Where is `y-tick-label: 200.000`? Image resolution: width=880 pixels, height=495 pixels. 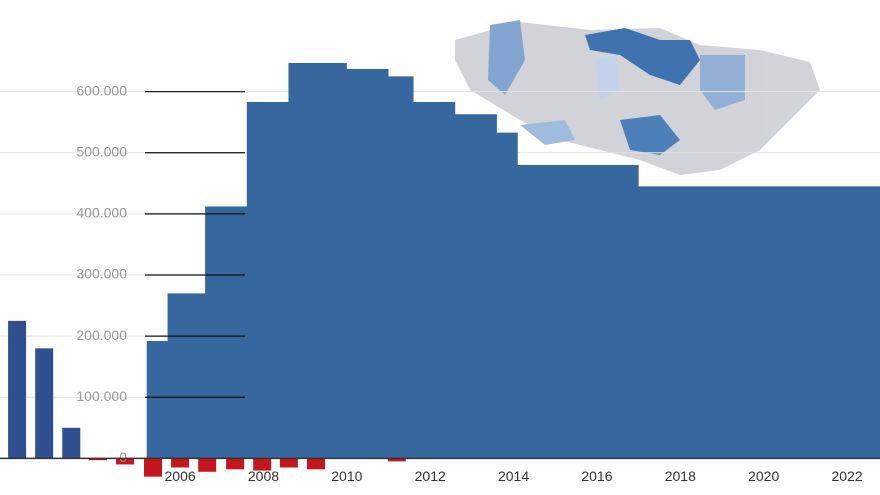 y-tick-label: 200.000 is located at coordinates (101, 335).